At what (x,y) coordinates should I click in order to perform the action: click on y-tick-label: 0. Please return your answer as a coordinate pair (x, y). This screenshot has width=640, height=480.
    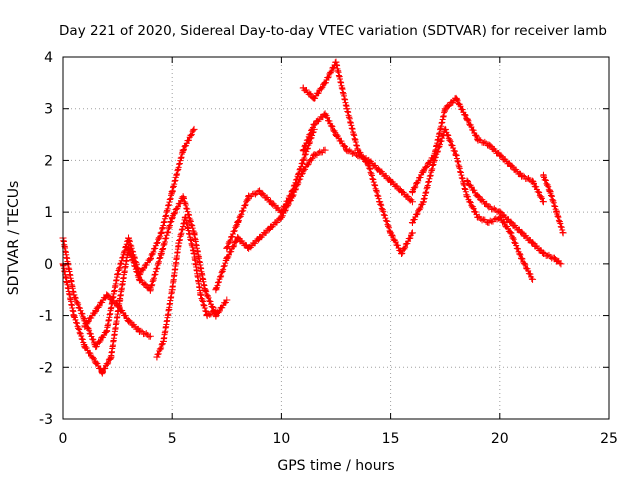
    Looking at the image, I should click on (48, 265).